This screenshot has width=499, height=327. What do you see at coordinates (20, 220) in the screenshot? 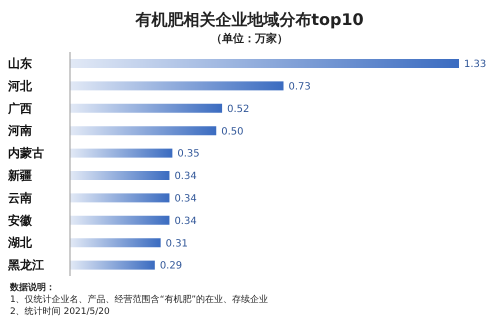
I see `y-tick-label: 安徽` at bounding box center [20, 220].